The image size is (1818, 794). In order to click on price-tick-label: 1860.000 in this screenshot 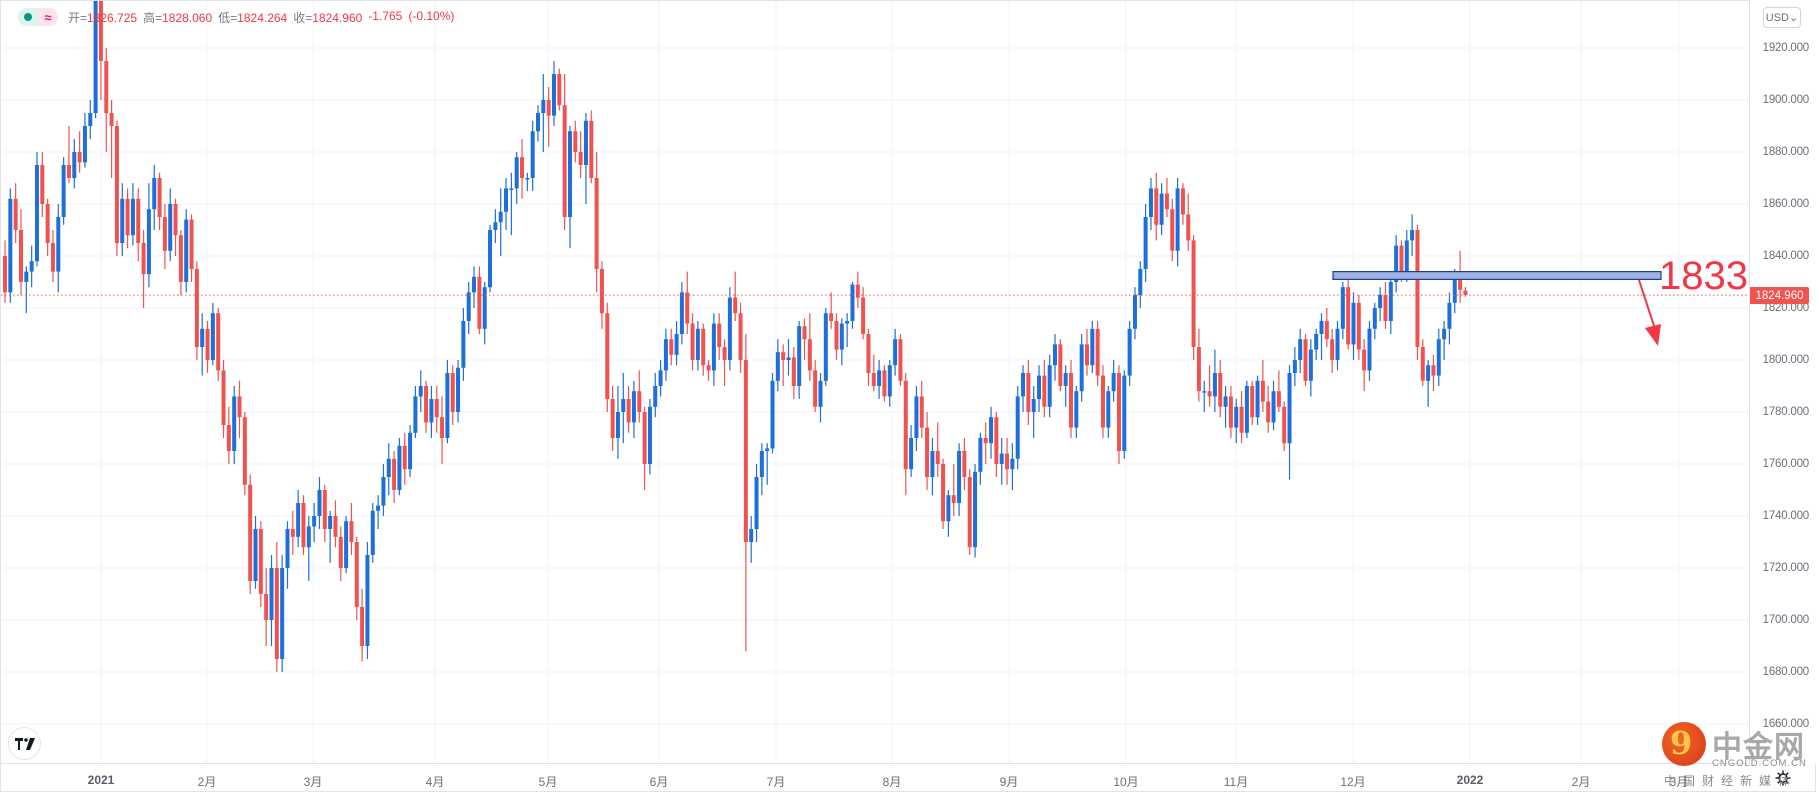, I will do `click(1786, 204)`.